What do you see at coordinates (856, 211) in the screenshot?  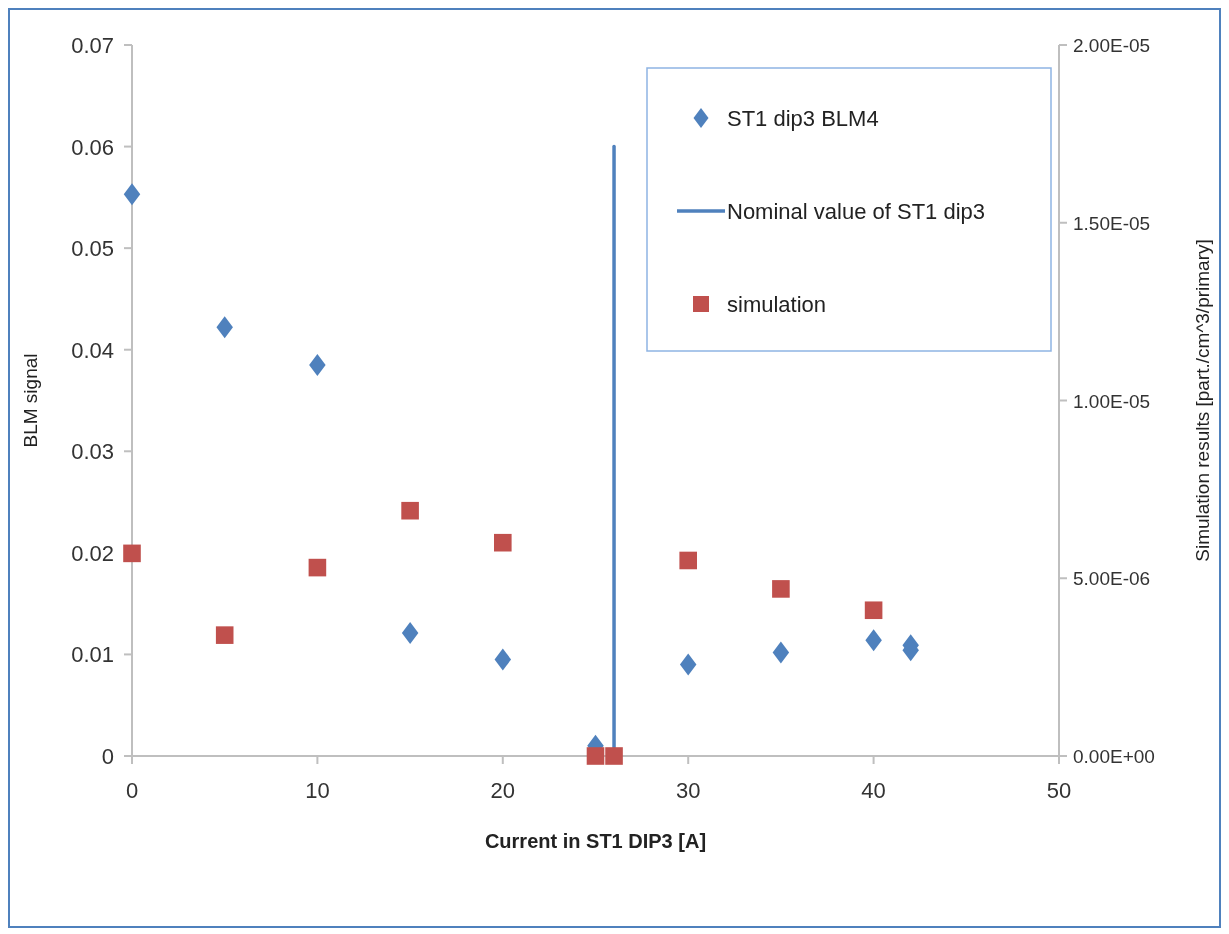 I see `legend-label: Nominal value of ST1 dip3` at bounding box center [856, 211].